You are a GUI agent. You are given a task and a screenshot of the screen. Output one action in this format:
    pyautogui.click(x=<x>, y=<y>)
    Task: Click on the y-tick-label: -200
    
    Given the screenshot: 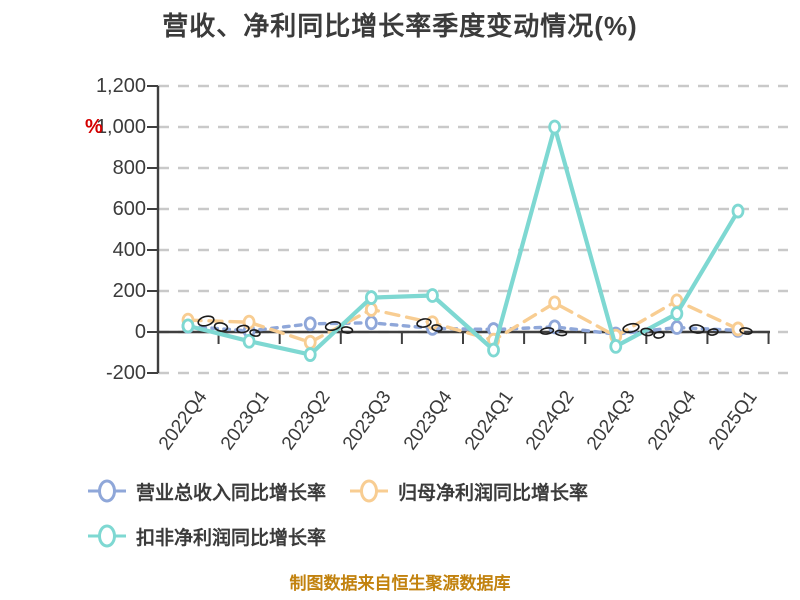 What is the action you would take?
    pyautogui.click(x=125, y=373)
    